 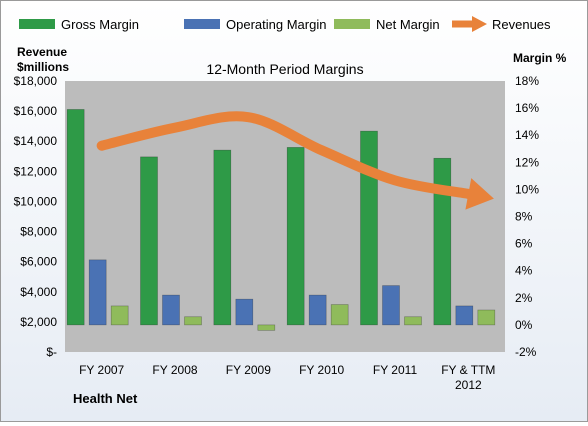 What do you see at coordinates (43, 67) in the screenshot?
I see `left-axis-label-line2: $millions` at bounding box center [43, 67].